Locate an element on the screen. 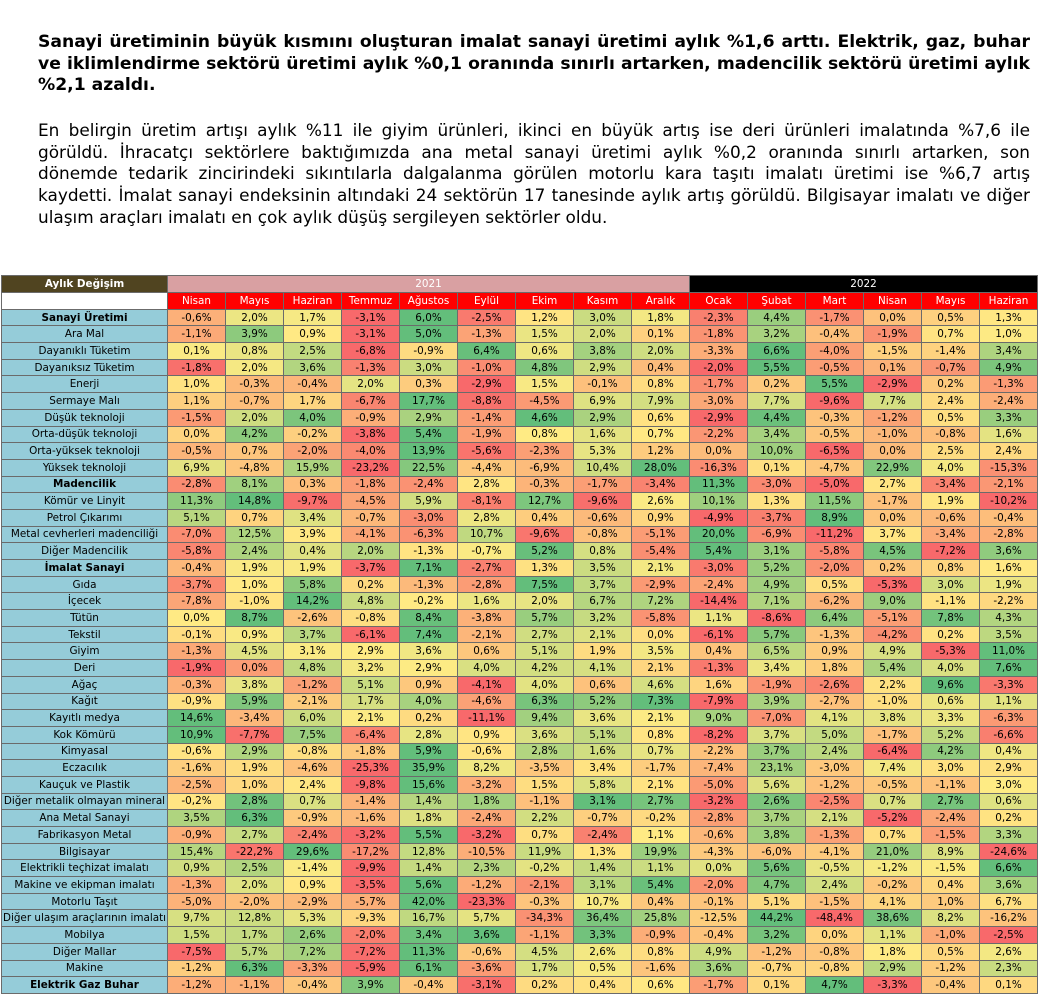 The width and height of the screenshot is (1054, 997). value-cell: -1,0% is located at coordinates (254, 601).